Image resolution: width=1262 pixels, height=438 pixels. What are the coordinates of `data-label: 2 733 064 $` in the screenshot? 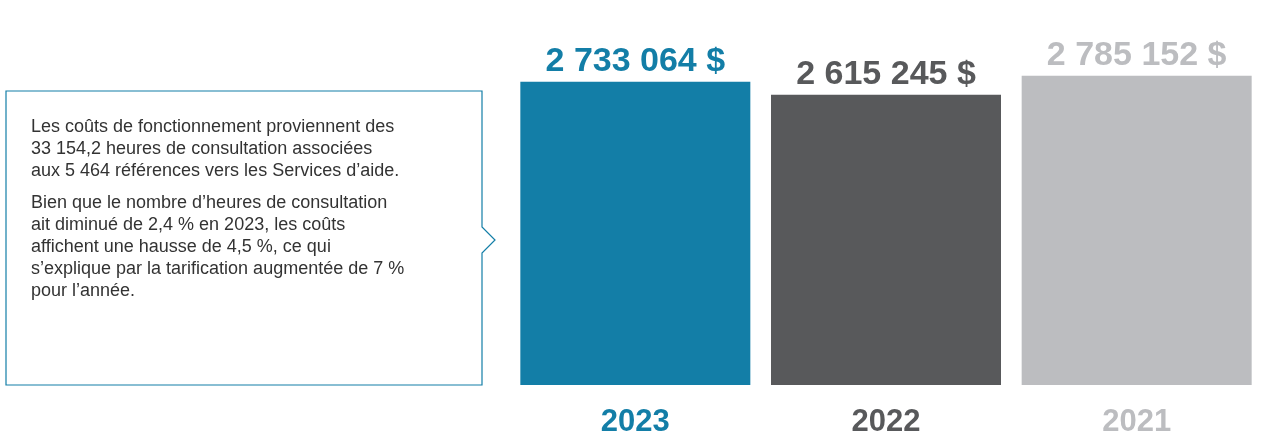 It's located at (635, 58).